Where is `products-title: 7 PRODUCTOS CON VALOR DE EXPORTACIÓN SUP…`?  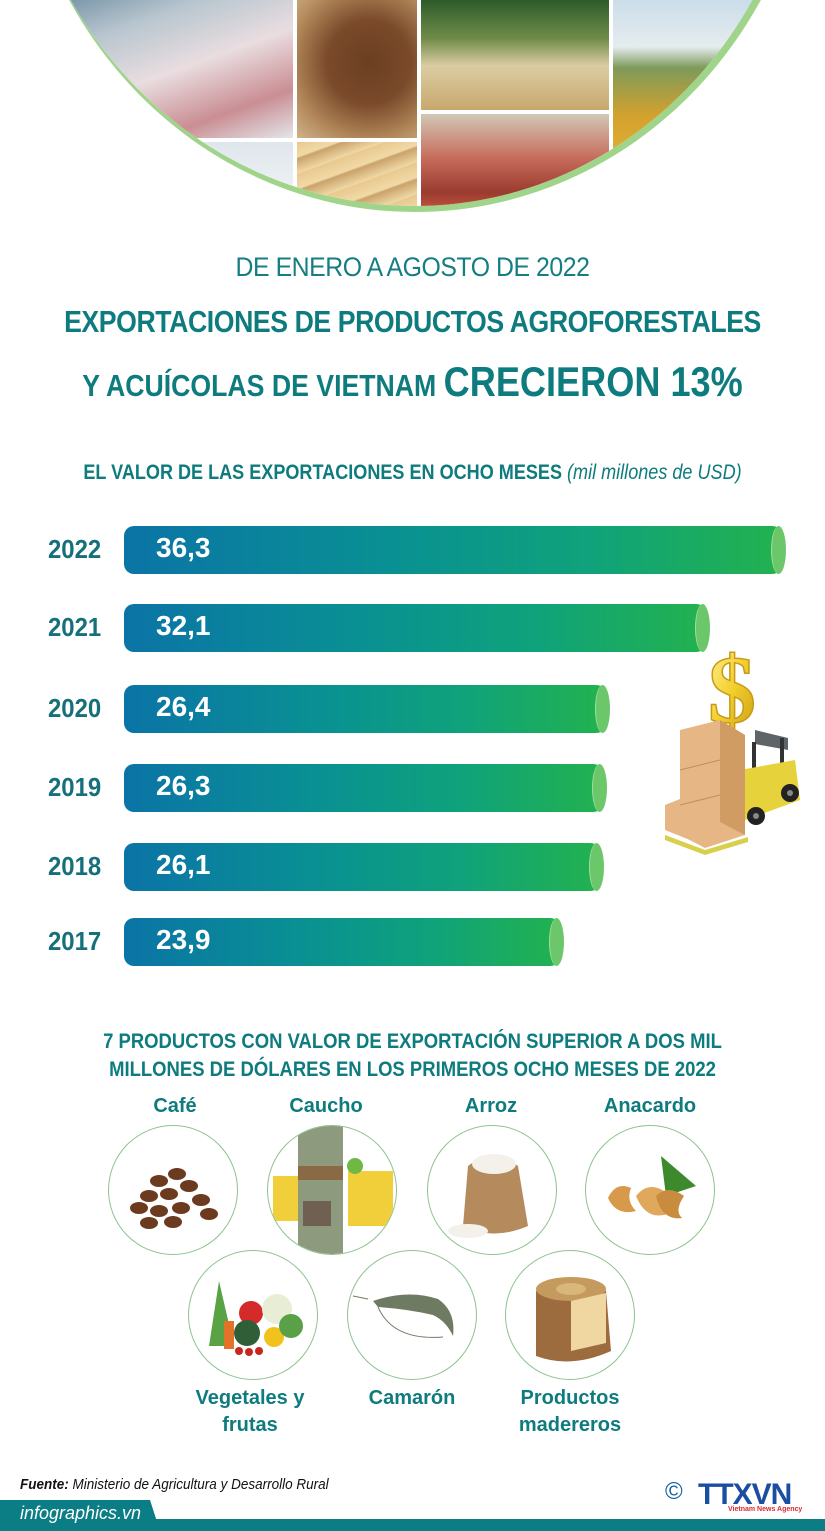
products-title: 7 PRODUCTOS CON VALOR DE EXPORTACIÓN SUP… is located at coordinates (413, 1056).